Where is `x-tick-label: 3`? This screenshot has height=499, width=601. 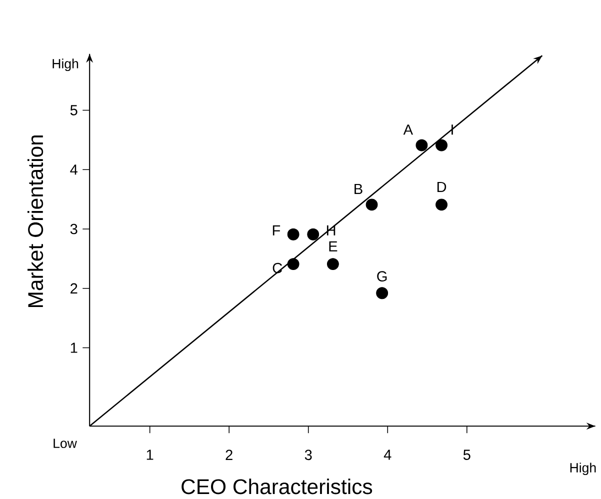 x-tick-label: 3 is located at coordinates (308, 455).